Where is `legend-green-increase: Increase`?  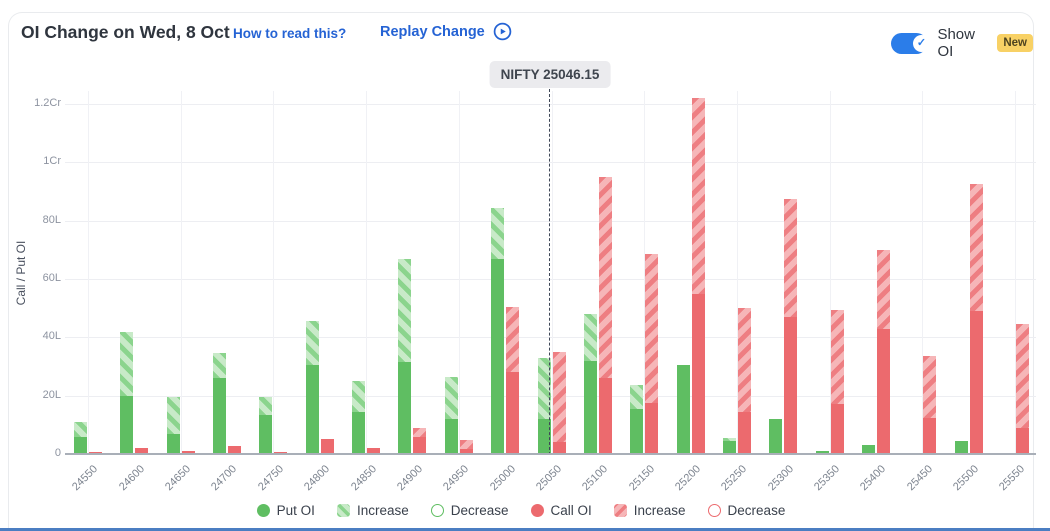
legend-green-increase: Increase is located at coordinates (372, 510).